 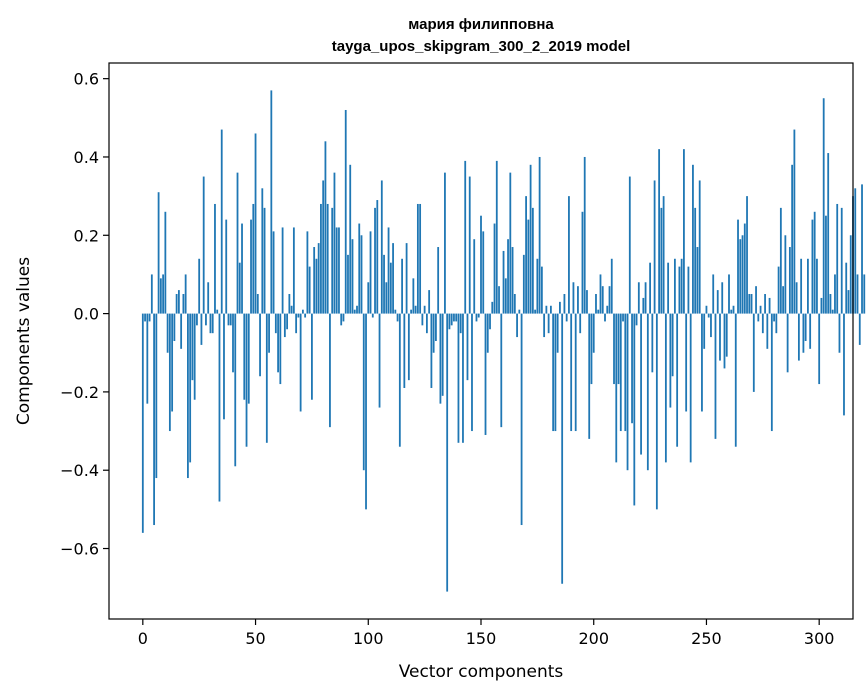 What do you see at coordinates (481, 24) in the screenshot?
I see `chart-title: мария филипповна` at bounding box center [481, 24].